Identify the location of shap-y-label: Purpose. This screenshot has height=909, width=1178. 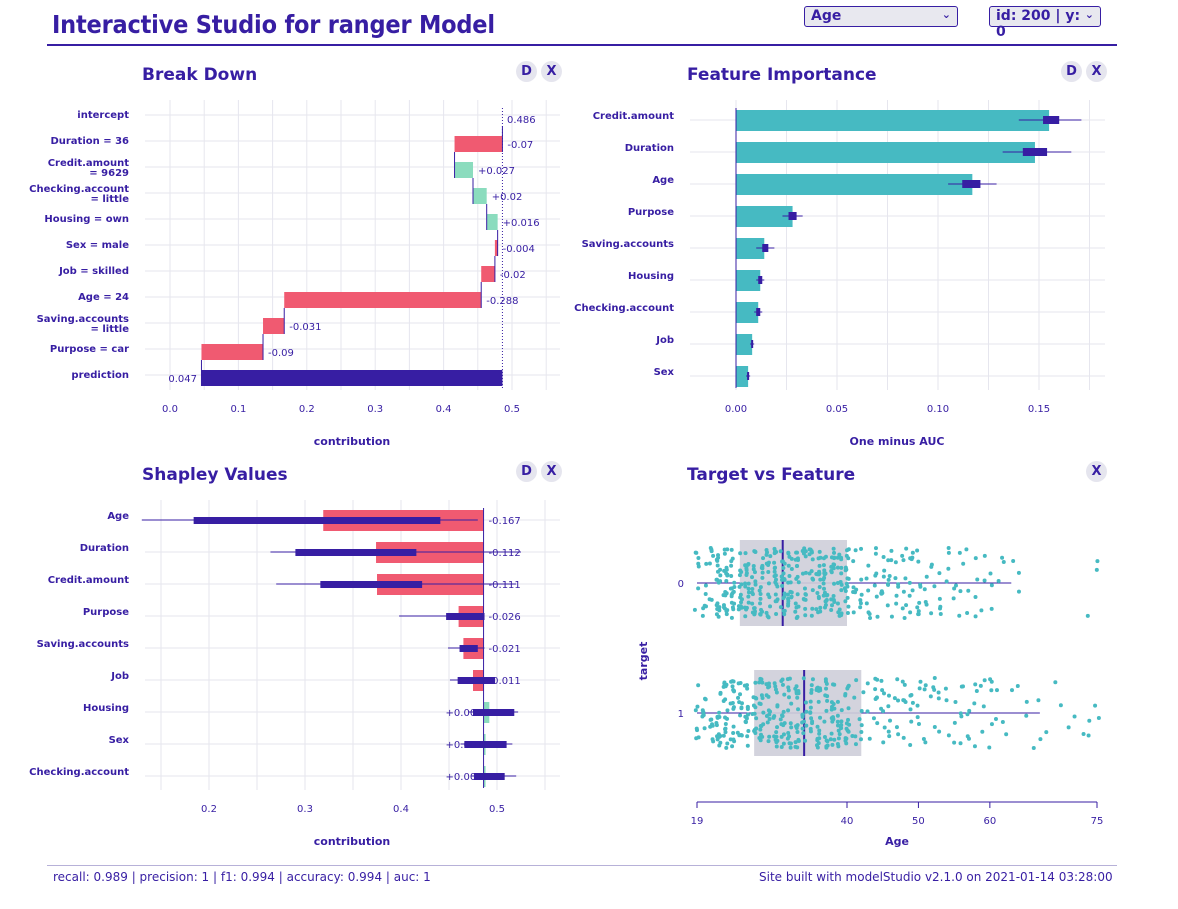
(106, 612).